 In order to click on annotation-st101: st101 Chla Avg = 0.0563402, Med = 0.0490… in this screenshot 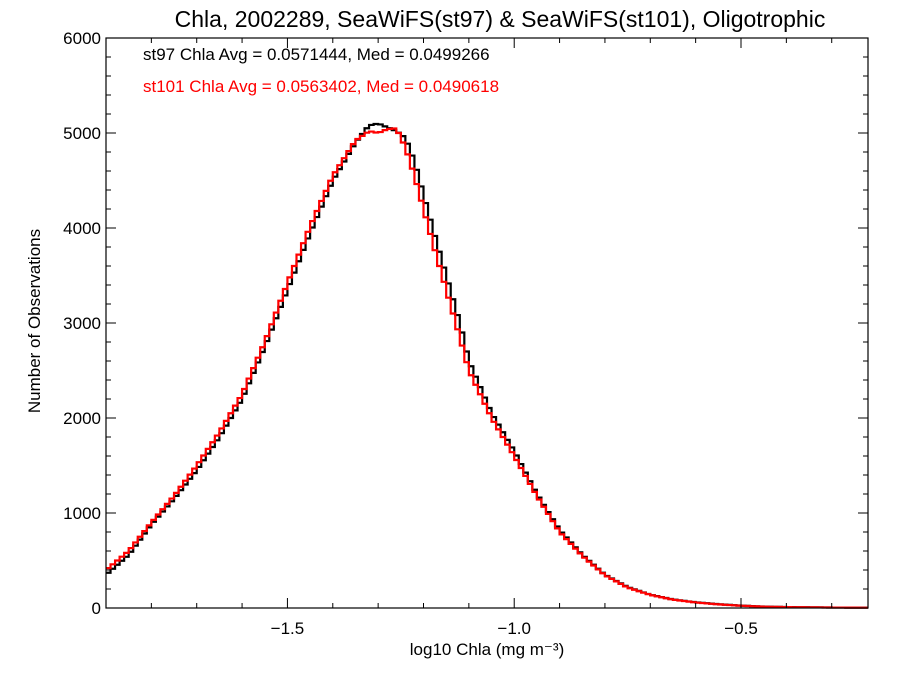, I will do `click(321, 86)`.